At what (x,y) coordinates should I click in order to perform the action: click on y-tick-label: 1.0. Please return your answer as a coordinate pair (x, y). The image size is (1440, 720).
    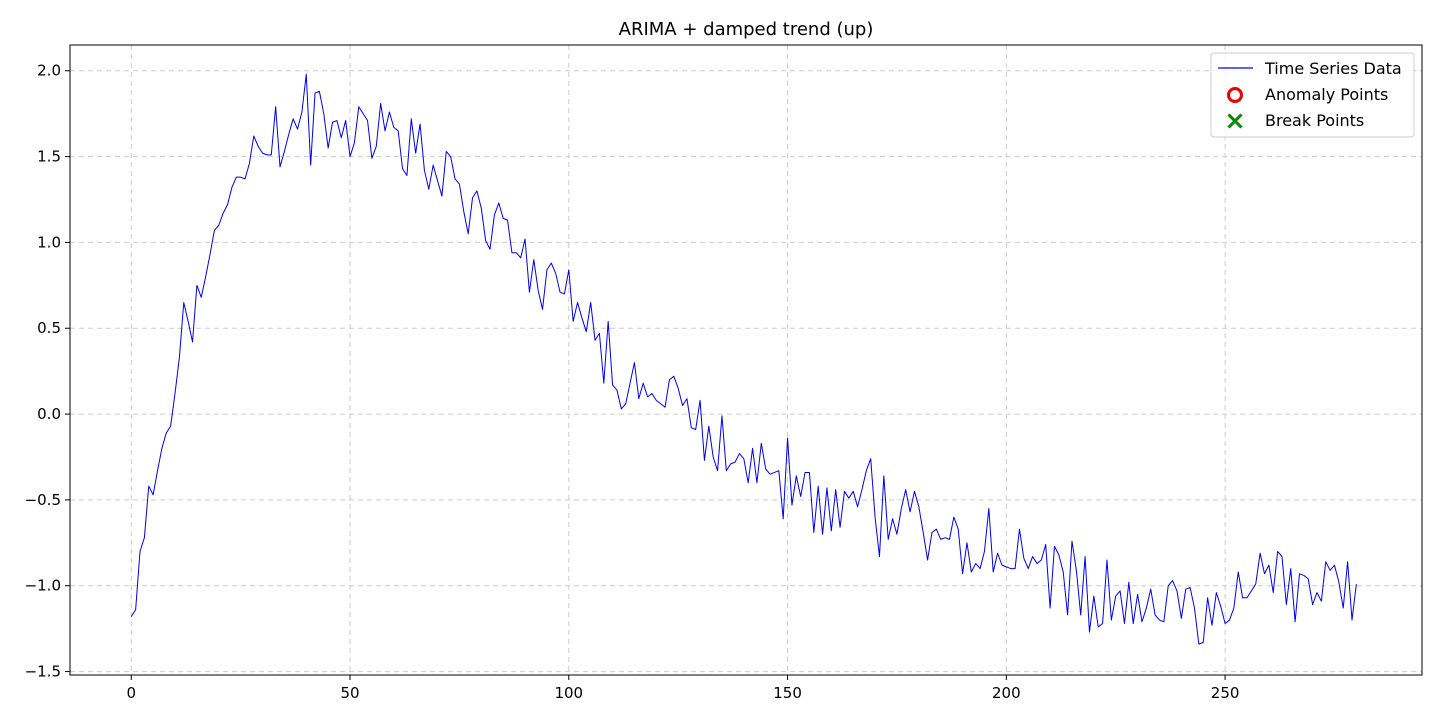
    Looking at the image, I should click on (49, 242).